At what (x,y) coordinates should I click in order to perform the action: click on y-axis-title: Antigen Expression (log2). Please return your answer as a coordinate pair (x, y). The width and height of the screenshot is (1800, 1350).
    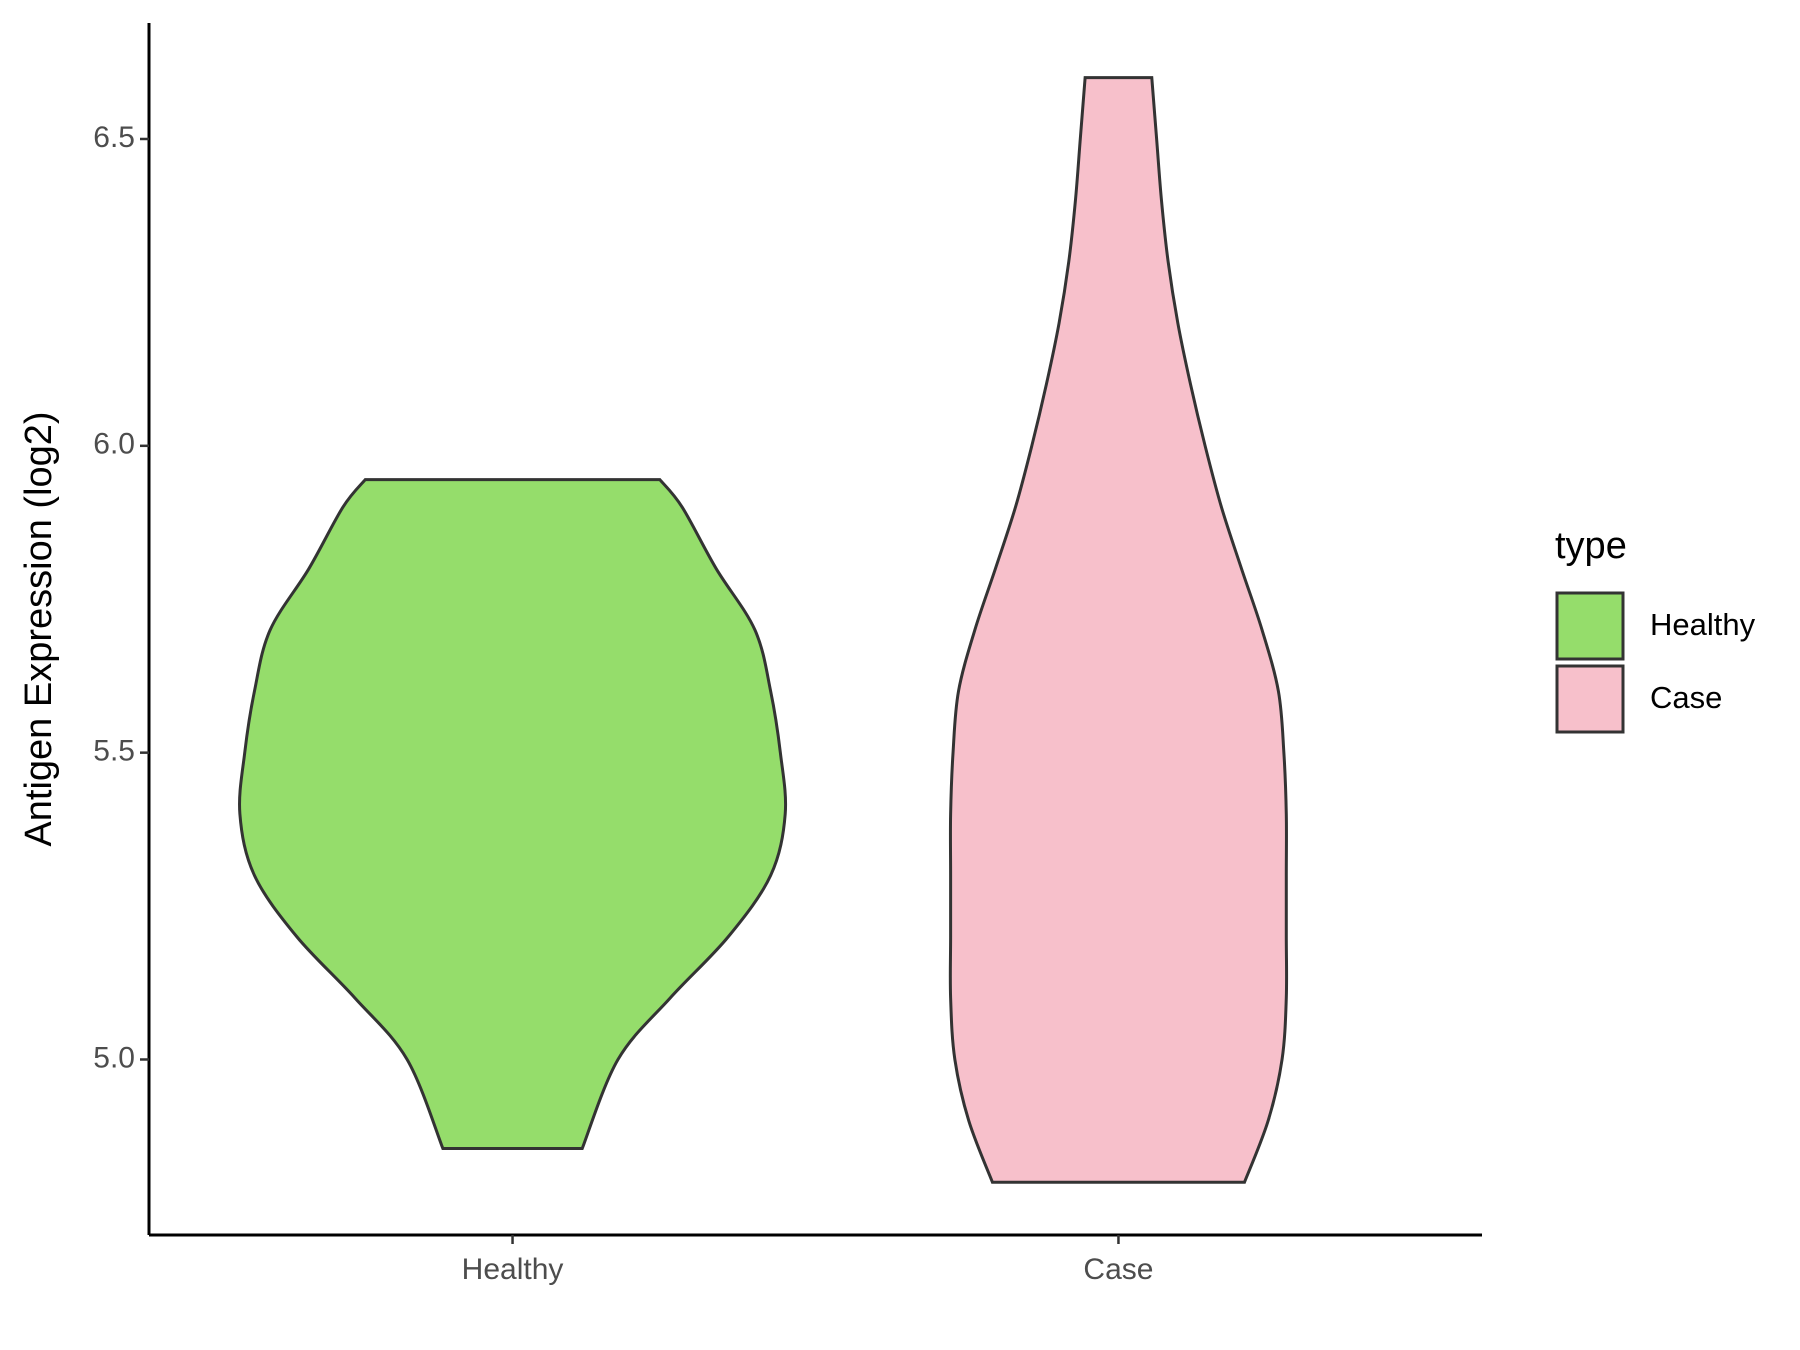
    Looking at the image, I should click on (39, 628).